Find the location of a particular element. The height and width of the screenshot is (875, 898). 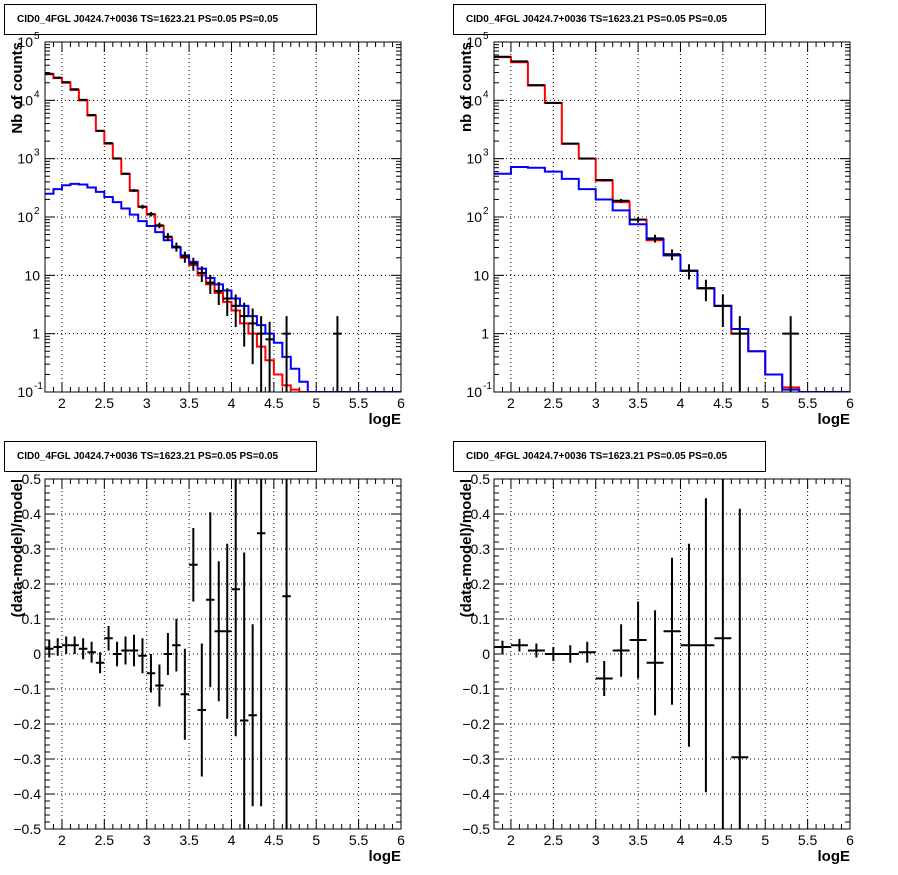

y-tick-label: 0.5 is located at coordinates (32, 479).